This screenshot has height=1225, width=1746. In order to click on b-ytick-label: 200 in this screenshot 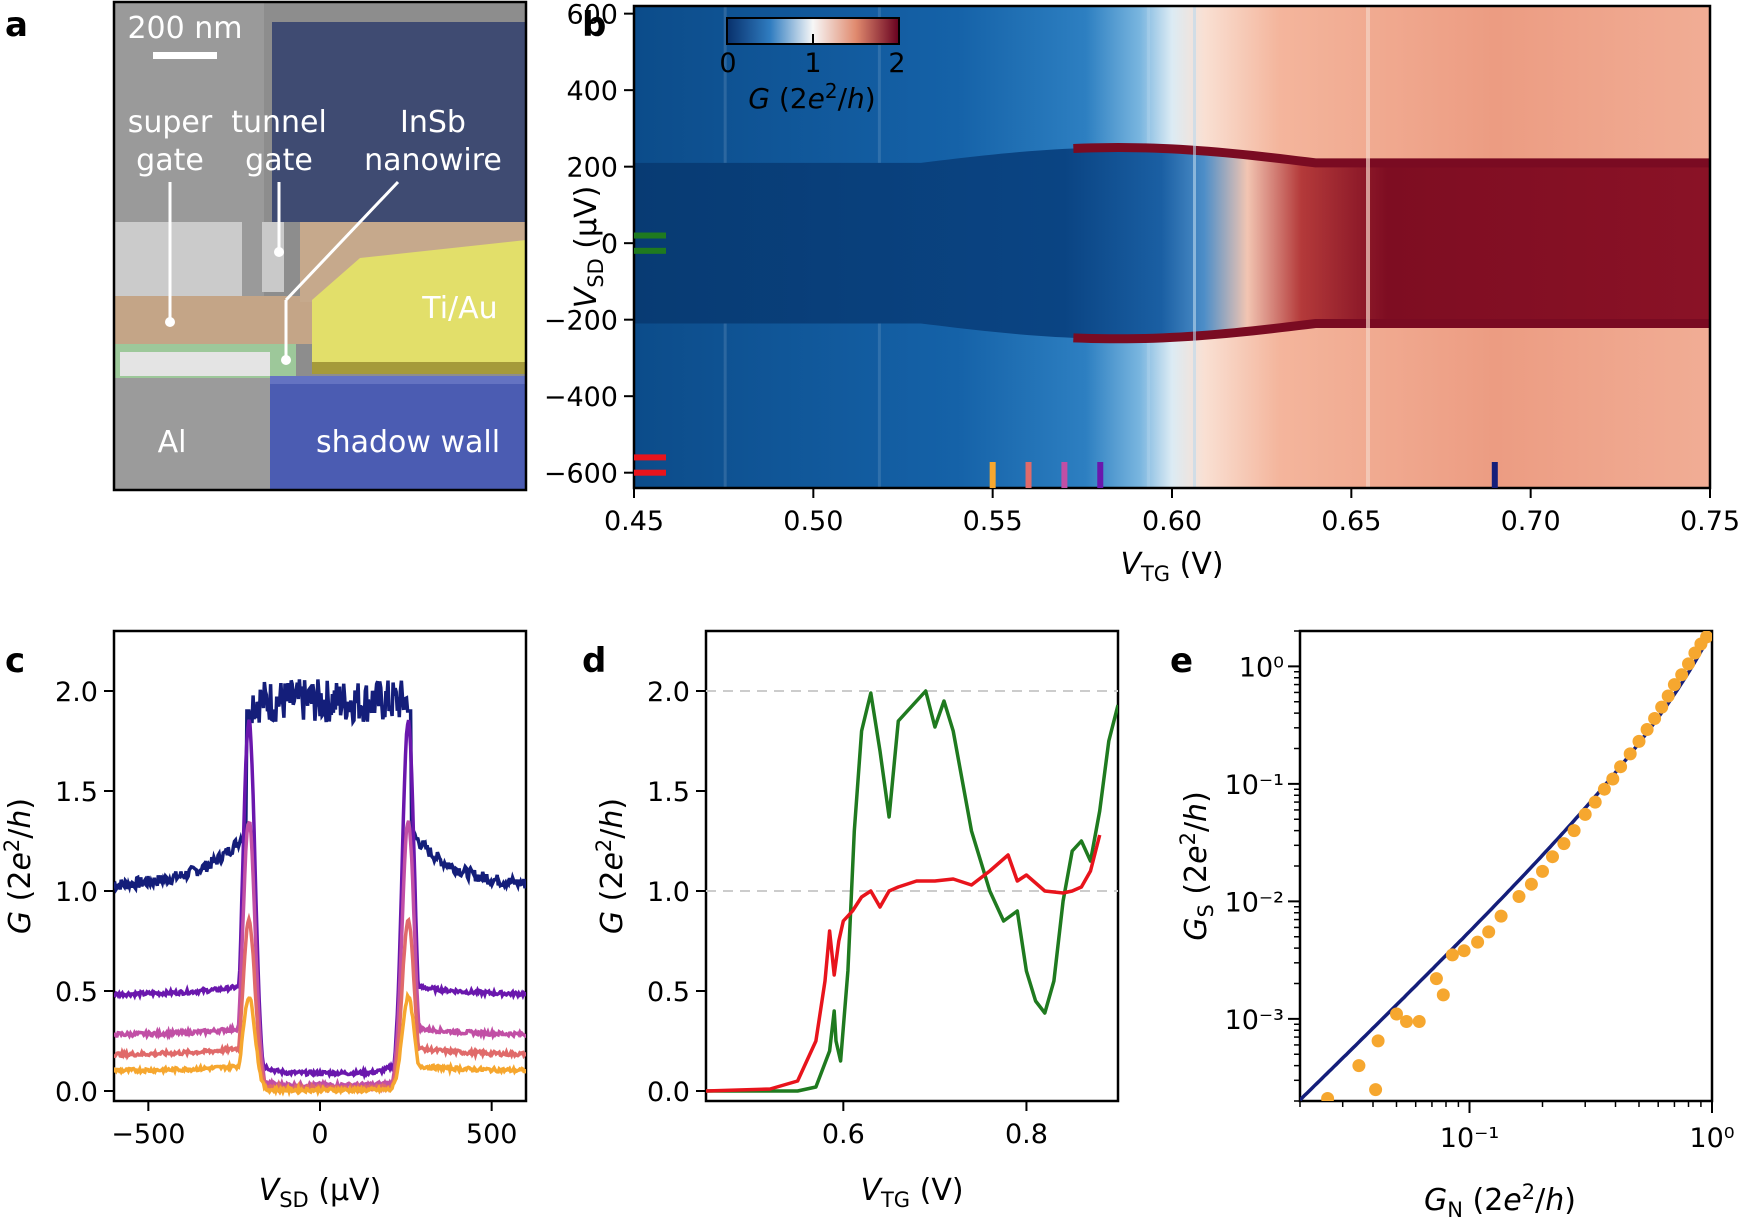, I will do `click(592, 168)`.